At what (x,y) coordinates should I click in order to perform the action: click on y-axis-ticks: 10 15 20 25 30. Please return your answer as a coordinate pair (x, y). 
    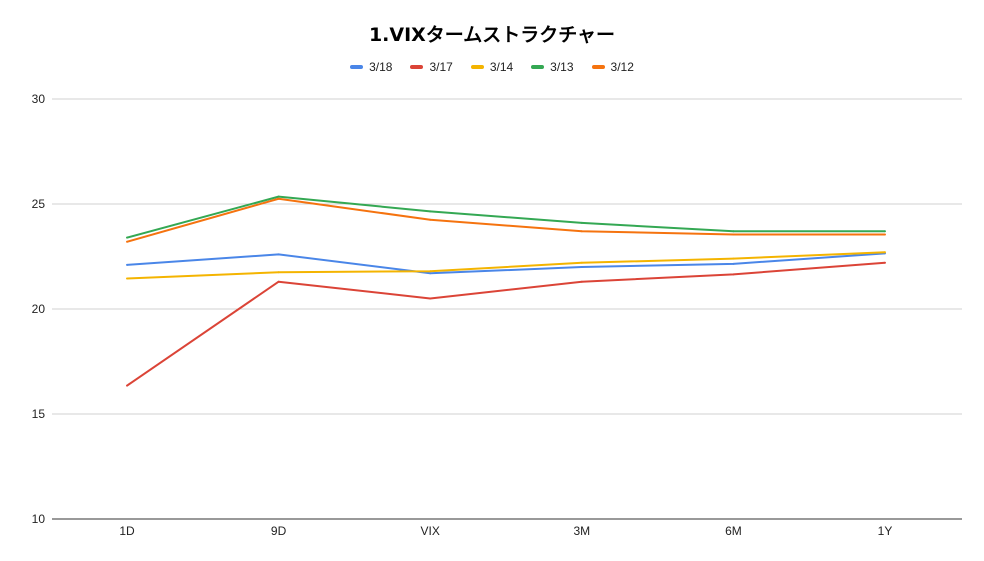
    Looking at the image, I should click on (39, 309).